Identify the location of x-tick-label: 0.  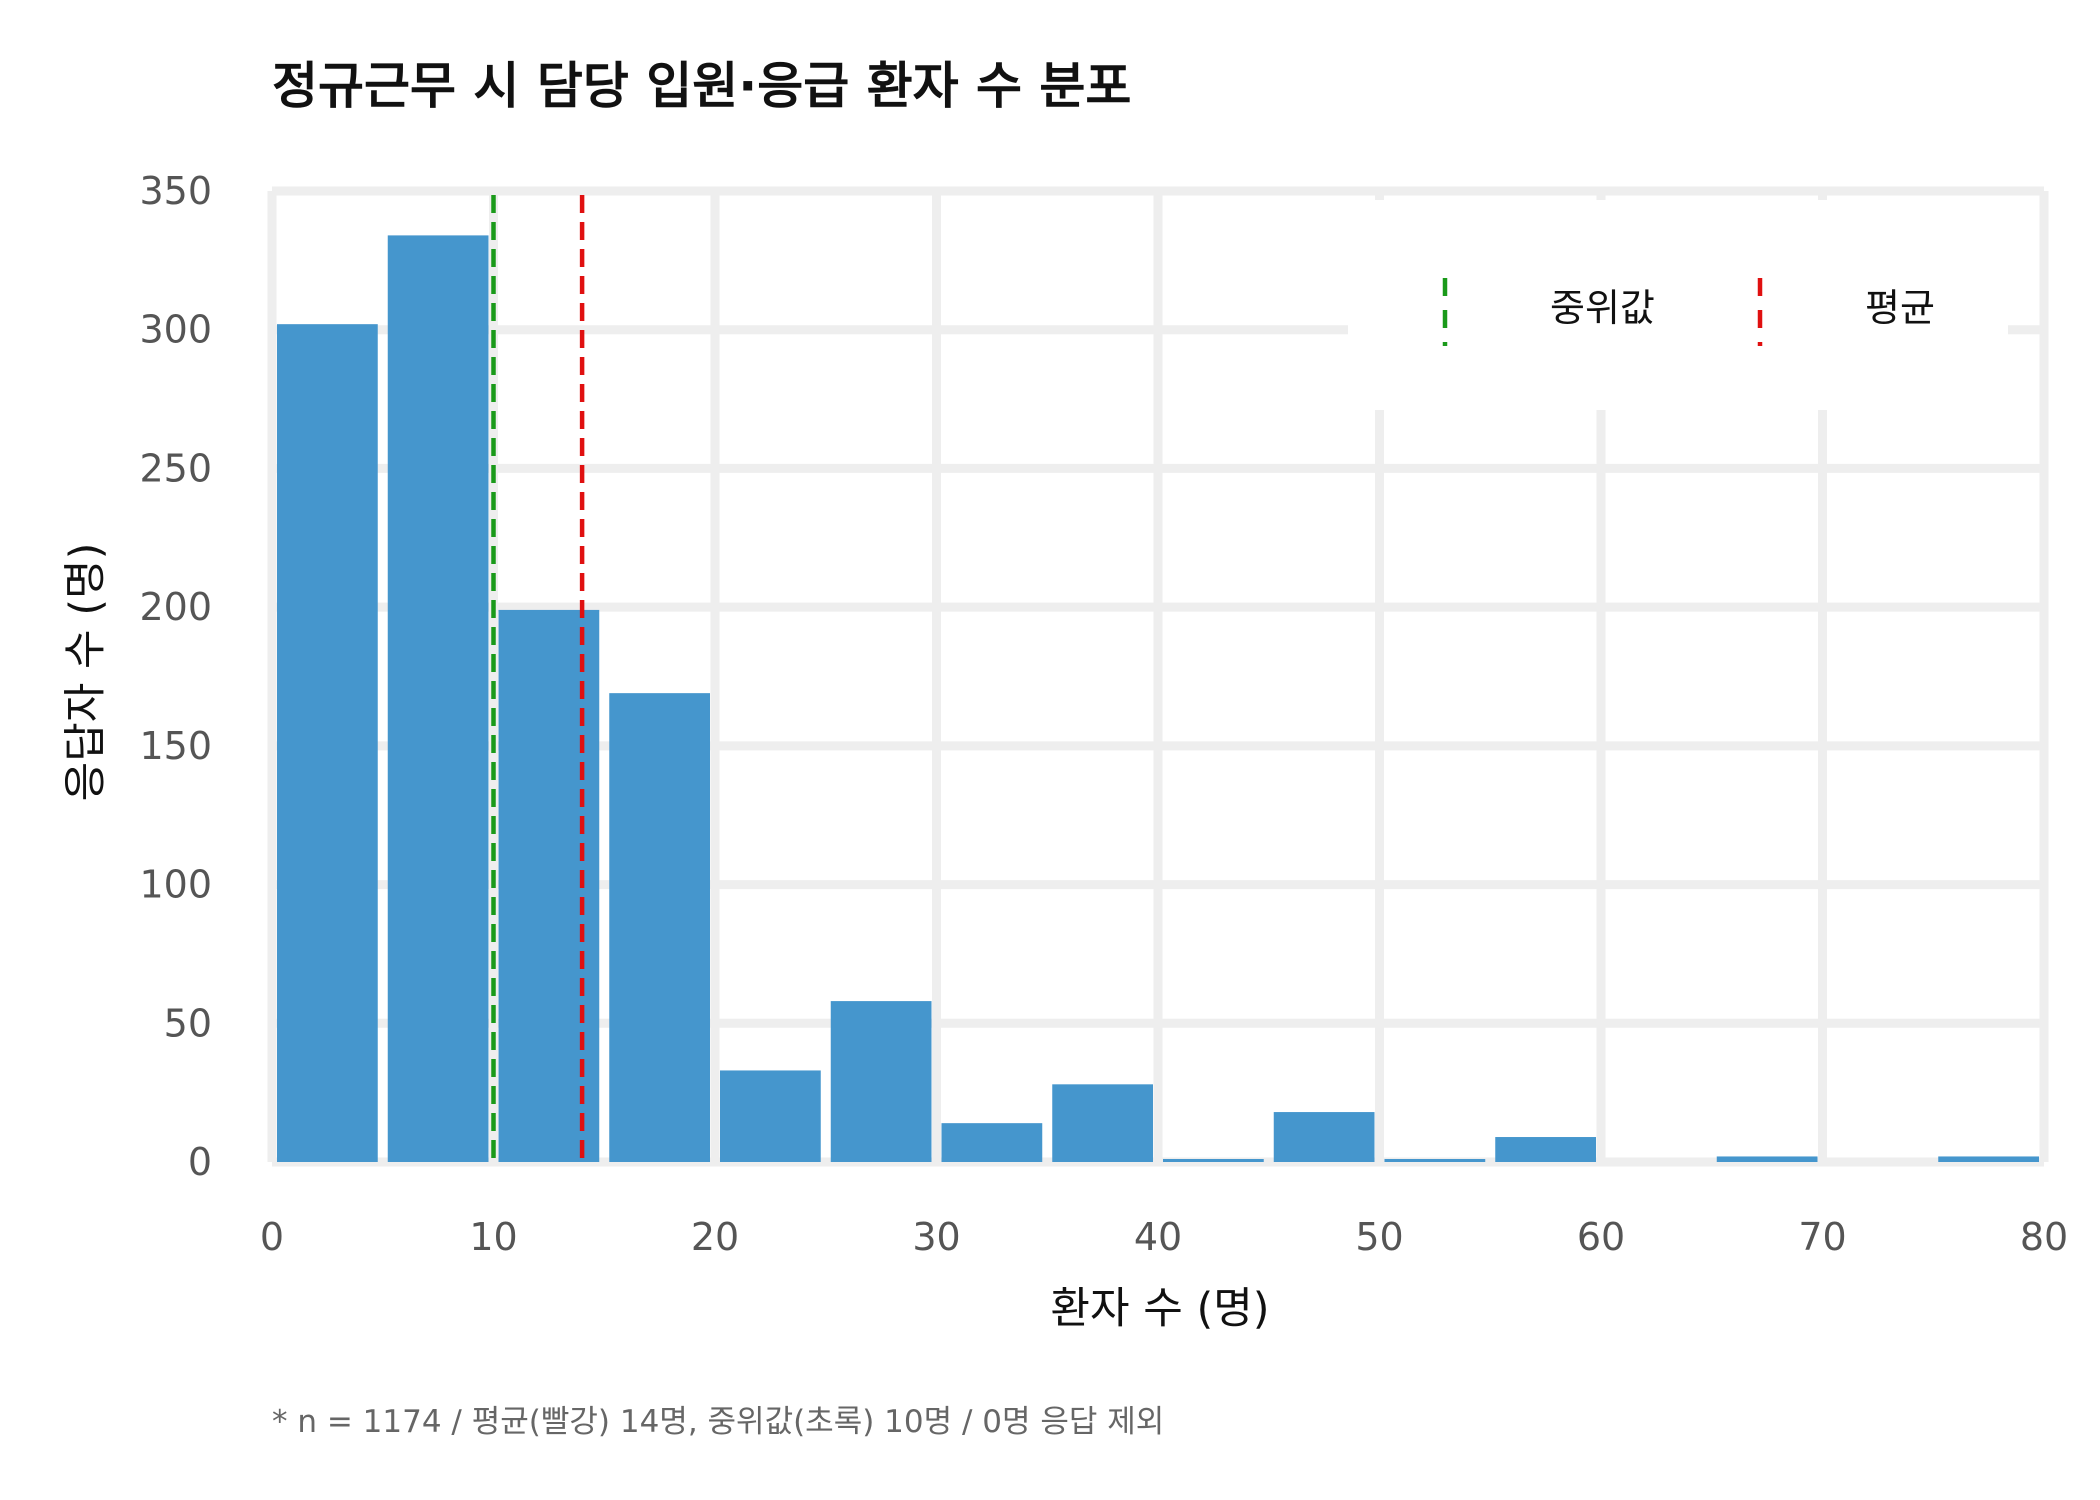
(272, 1237).